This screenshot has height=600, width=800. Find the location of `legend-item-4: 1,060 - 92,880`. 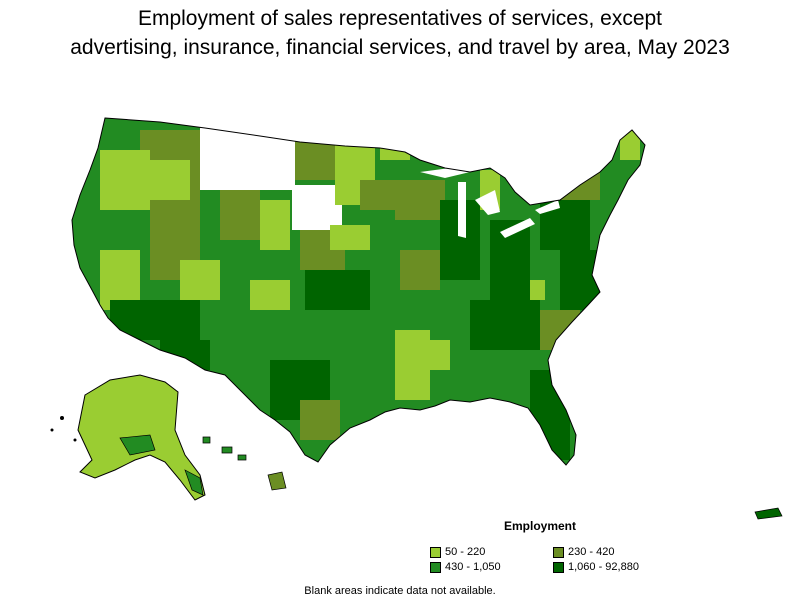

legend-item-4: 1,060 - 92,880 is located at coordinates (596, 567).